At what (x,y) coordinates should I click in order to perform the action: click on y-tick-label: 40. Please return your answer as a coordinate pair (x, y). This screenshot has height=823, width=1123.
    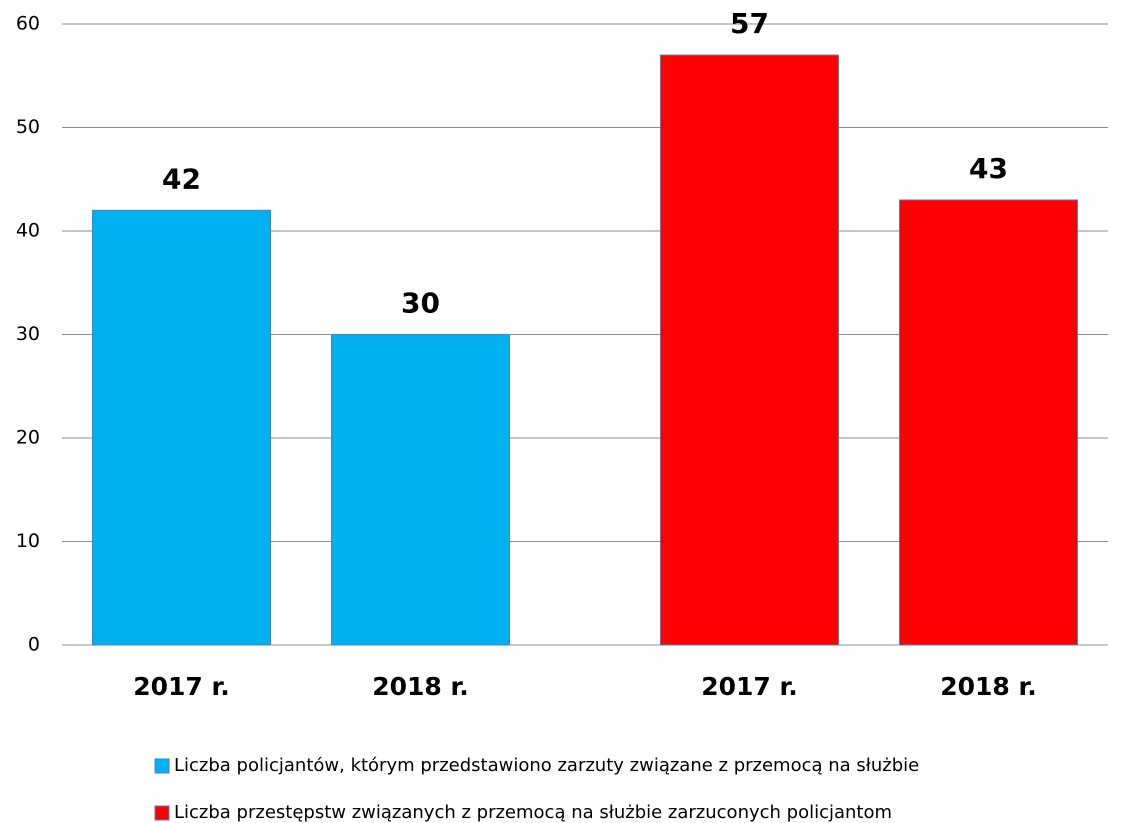
    Looking at the image, I should click on (28, 231).